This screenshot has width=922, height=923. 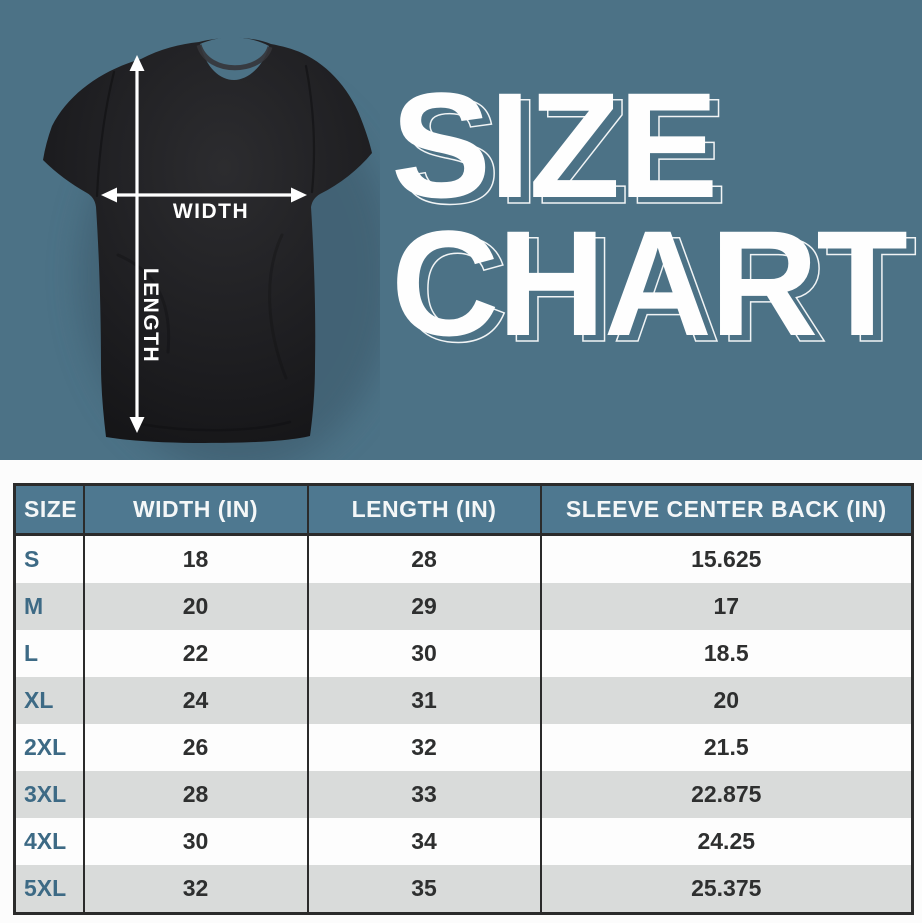 I want to click on sleeve-cell: 18.5, so click(x=726, y=653).